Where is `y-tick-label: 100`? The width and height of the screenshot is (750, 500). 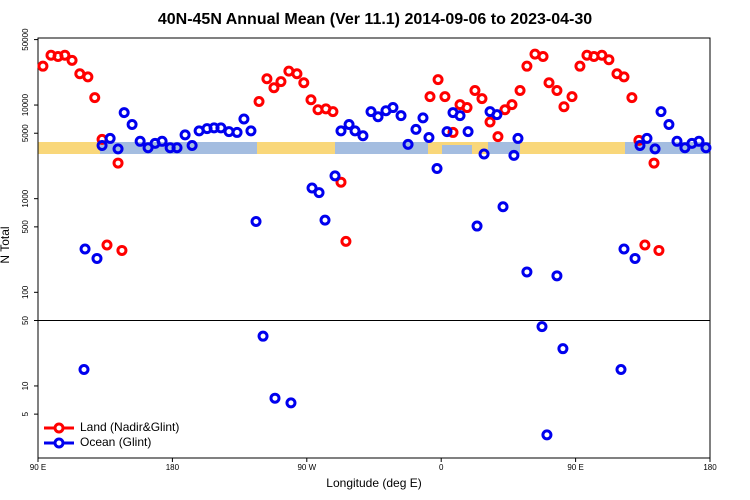 y-tick-label: 100 is located at coordinates (25, 292).